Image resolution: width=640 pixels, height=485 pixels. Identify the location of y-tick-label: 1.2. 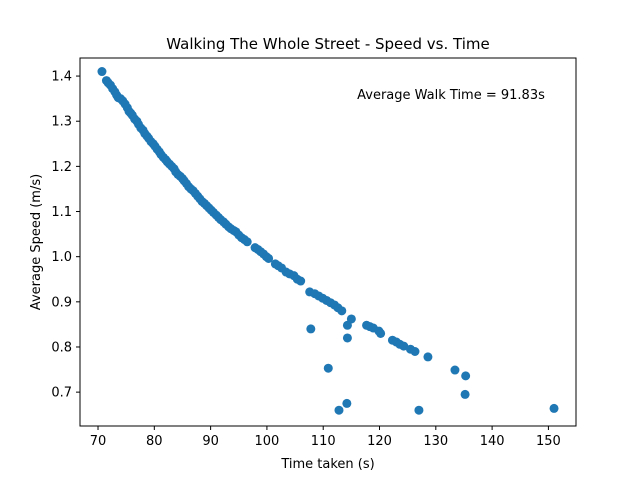
(61, 167).